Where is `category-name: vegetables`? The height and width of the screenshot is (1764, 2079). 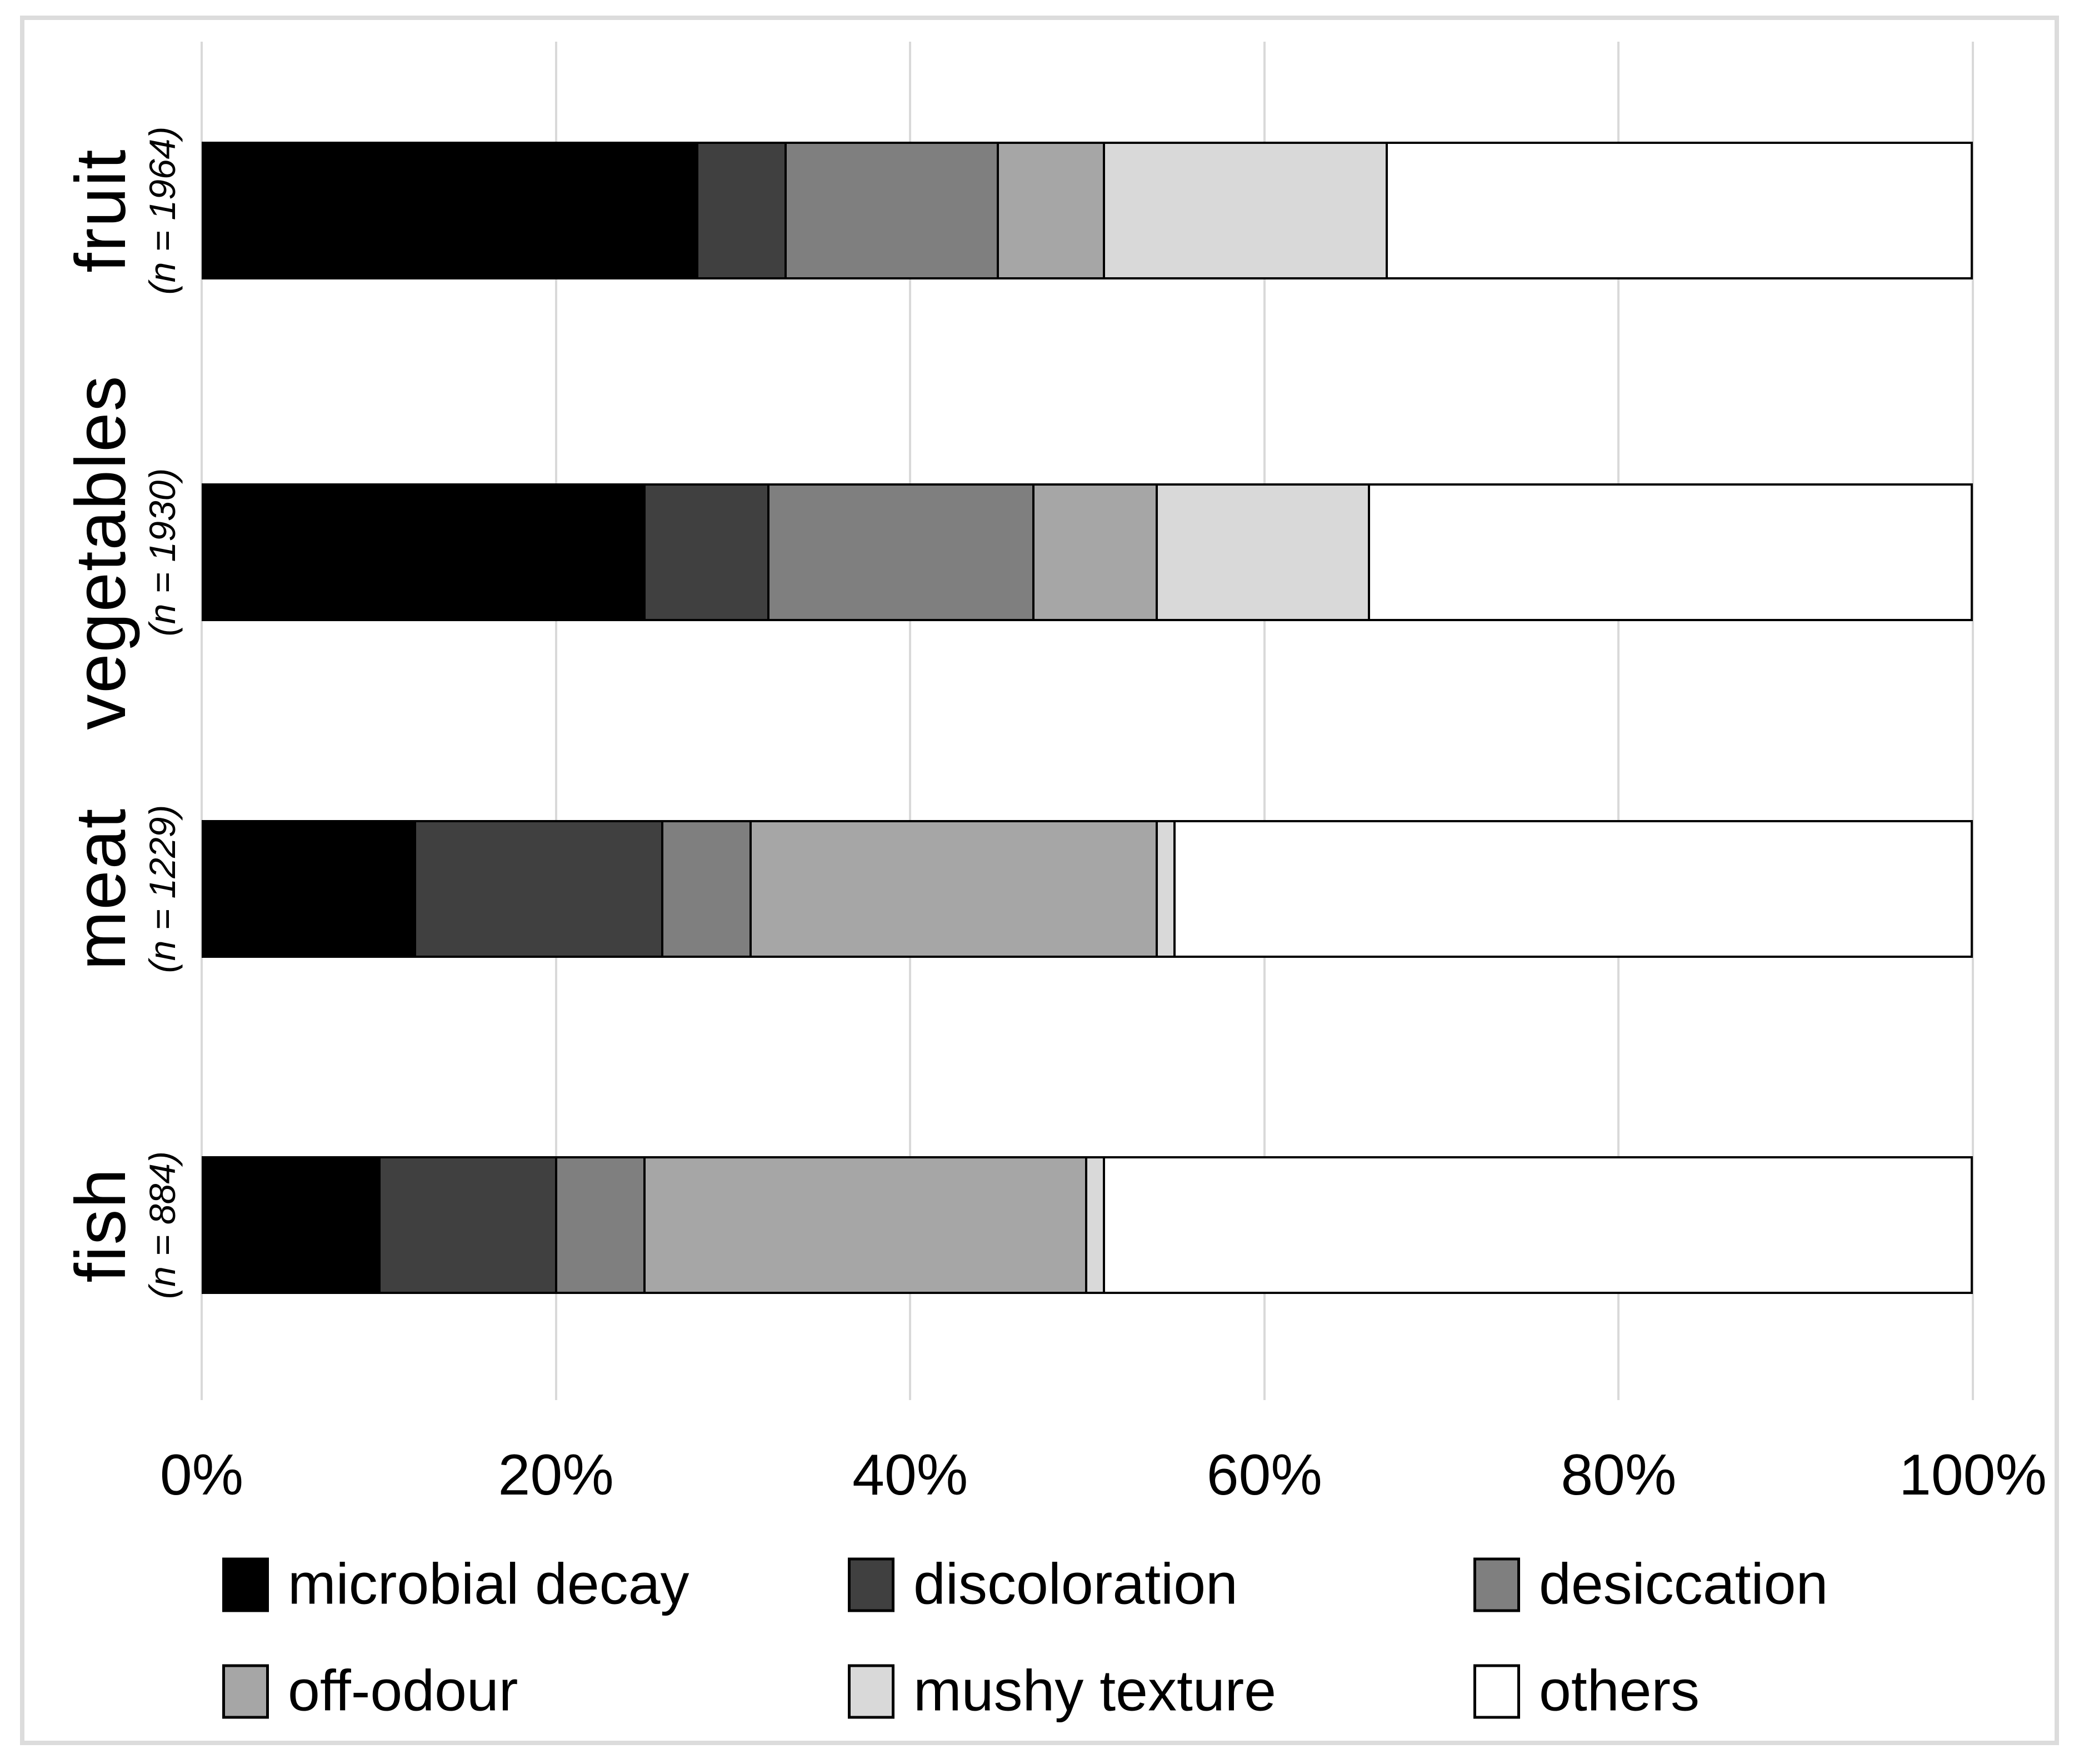 category-name: vegetables is located at coordinates (101, 552).